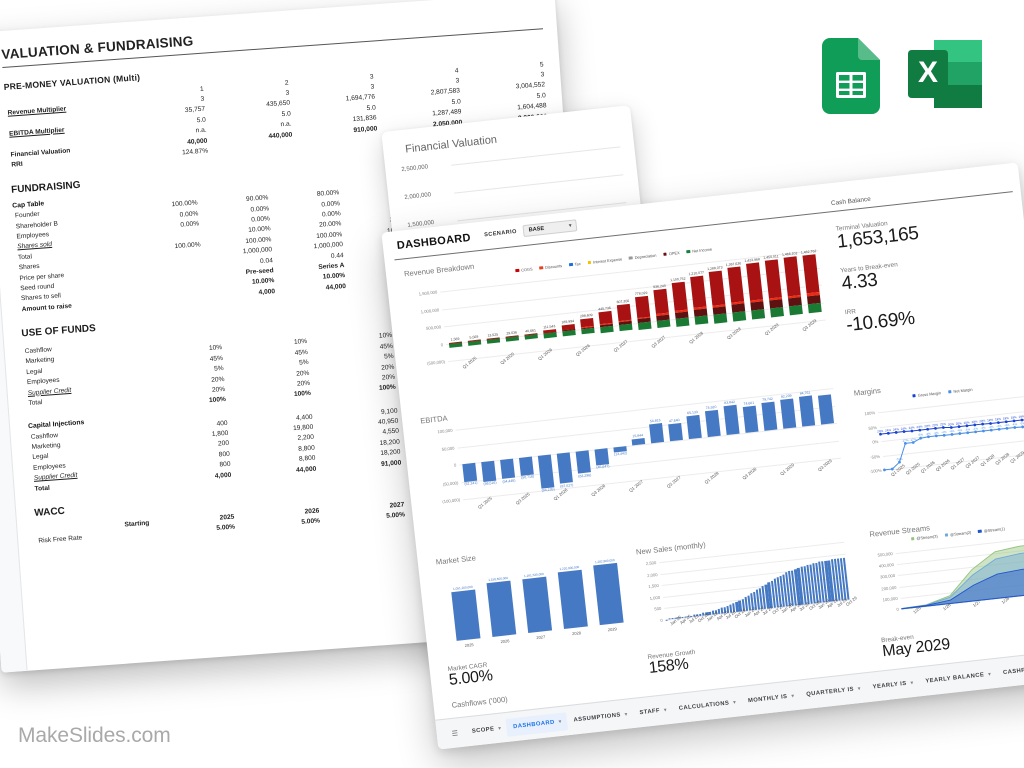 Image resolution: width=1024 pixels, height=768 pixels. Describe the element at coordinates (428, 293) in the screenshot. I see `y-axis-tick: 1,500,000` at that location.